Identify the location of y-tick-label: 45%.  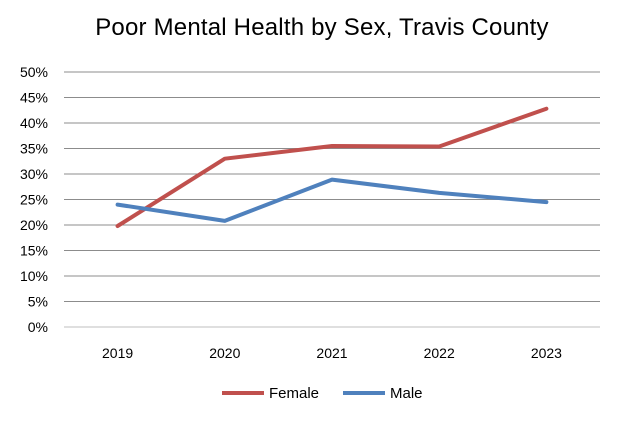
(34, 98).